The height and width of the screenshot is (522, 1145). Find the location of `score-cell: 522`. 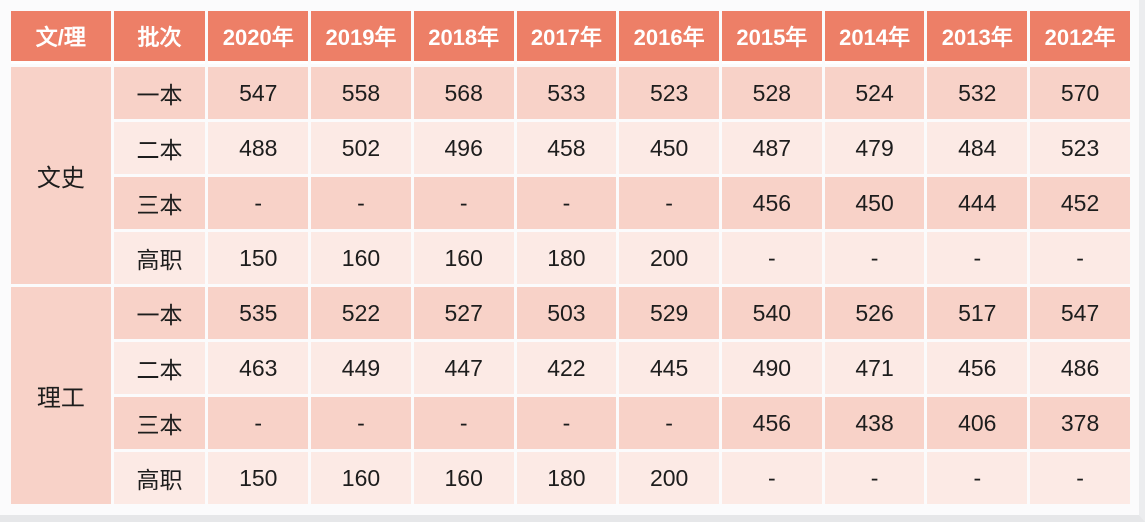

score-cell: 522 is located at coordinates (361, 313).